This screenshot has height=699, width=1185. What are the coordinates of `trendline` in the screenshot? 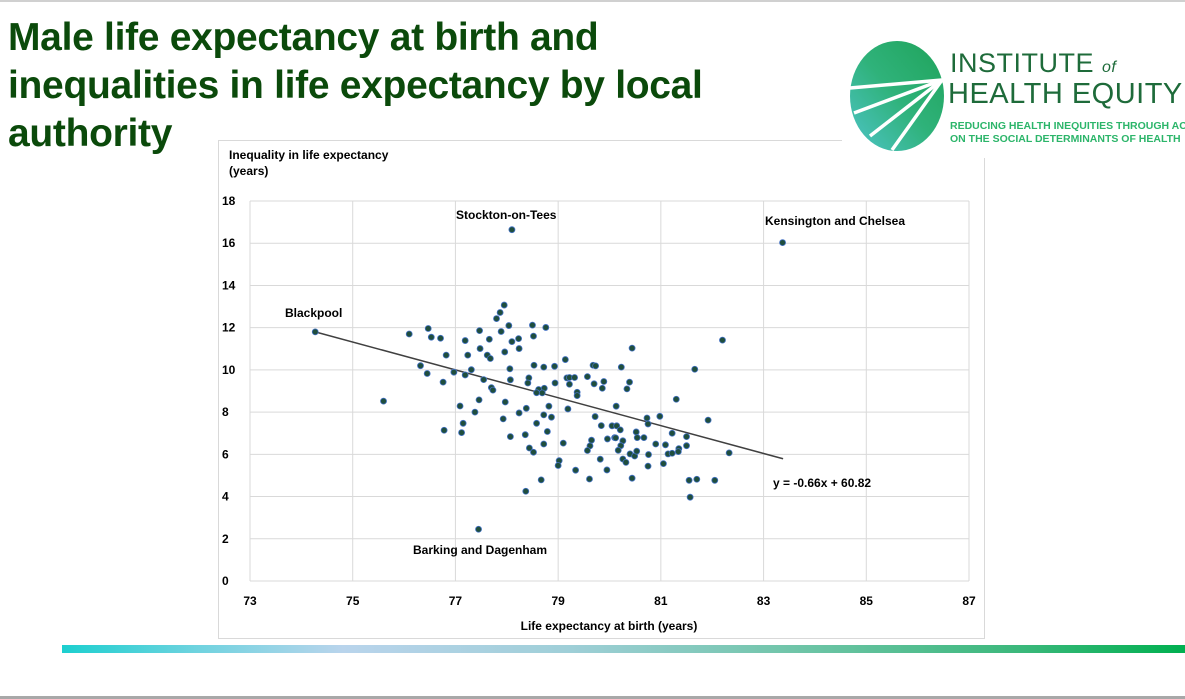 It's located at (549, 395).